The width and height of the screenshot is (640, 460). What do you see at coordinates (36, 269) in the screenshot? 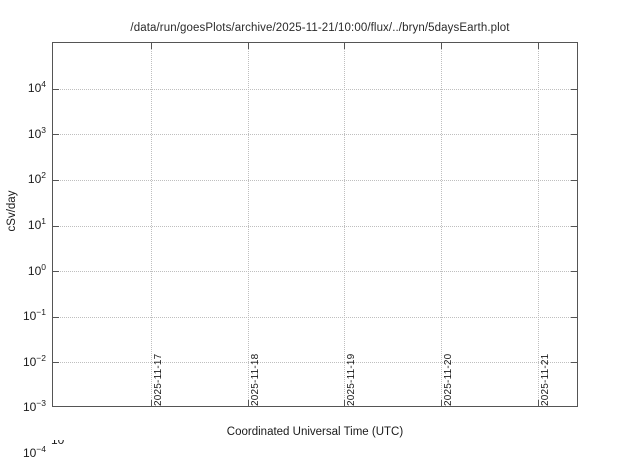
I see `y-tick-label: 10⁰` at bounding box center [36, 269].